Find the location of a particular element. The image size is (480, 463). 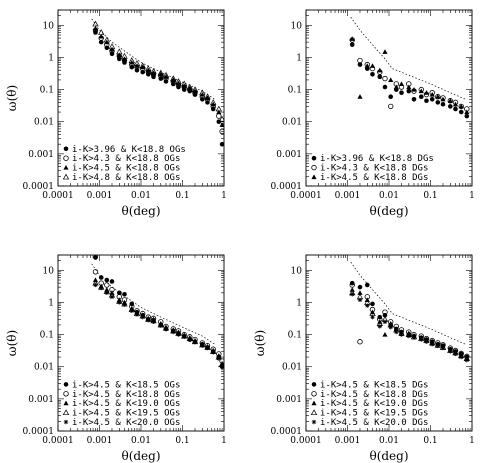

legend-entry: i-K>4.5 & K<18.5 OGs is located at coordinates (126, 385).